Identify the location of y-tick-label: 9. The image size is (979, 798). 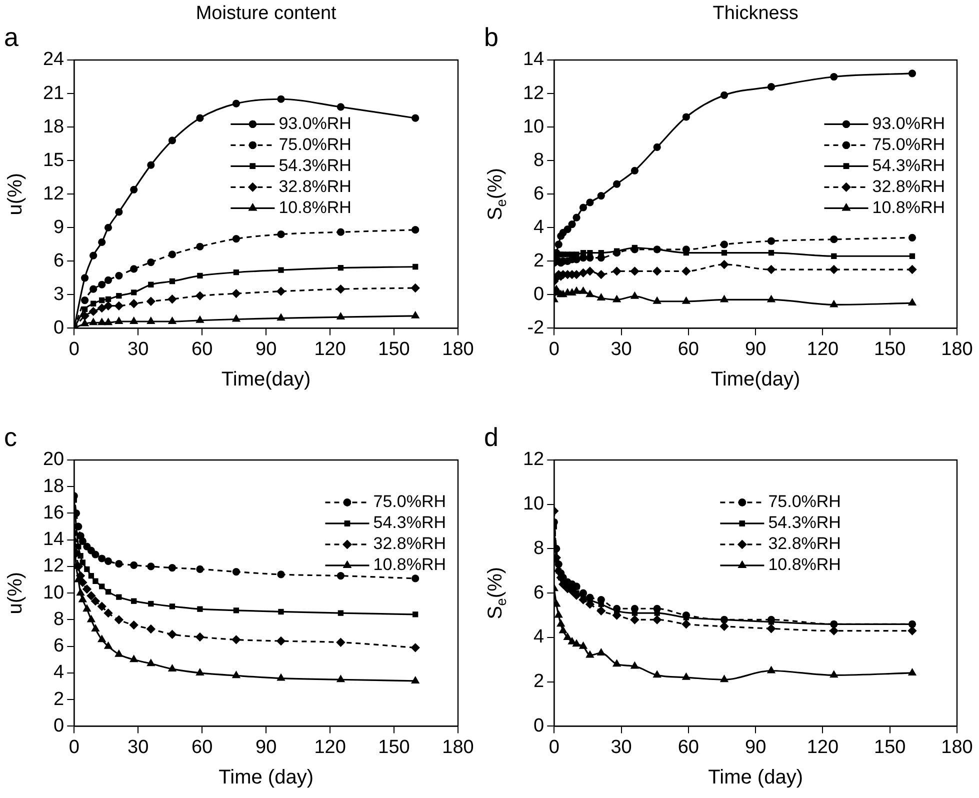
(59, 227).